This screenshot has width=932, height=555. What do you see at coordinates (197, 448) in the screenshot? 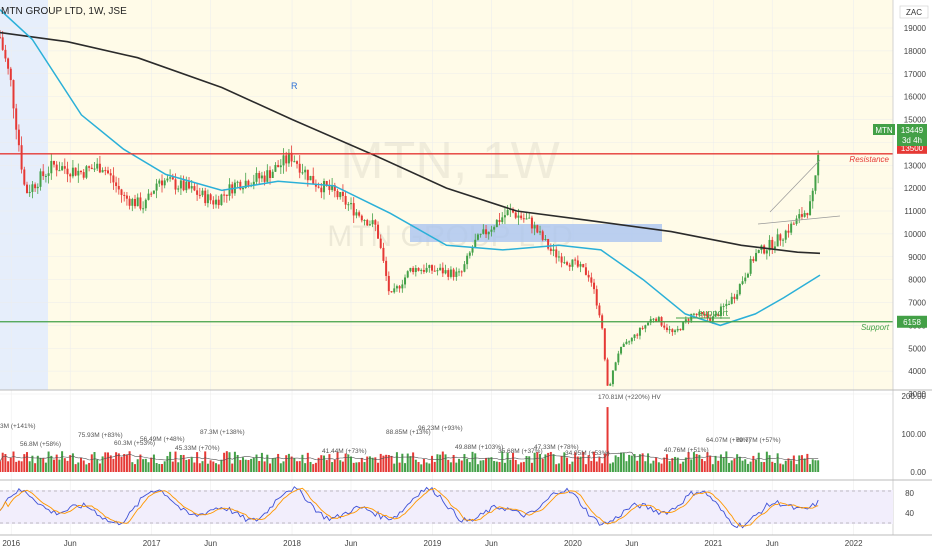
I see `volume-label: 45.33M (+70%)` at bounding box center [197, 448].